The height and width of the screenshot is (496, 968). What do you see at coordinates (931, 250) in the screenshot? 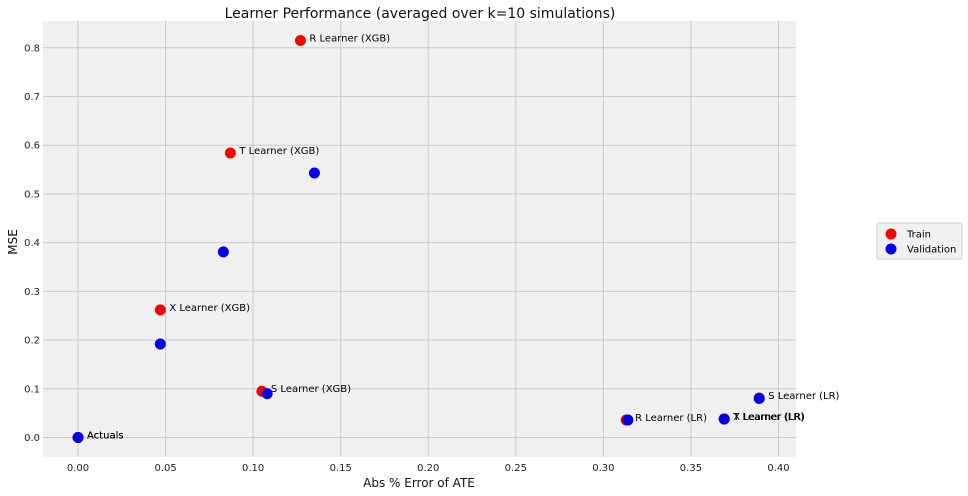
I see `legend-label: Validation` at bounding box center [931, 250].